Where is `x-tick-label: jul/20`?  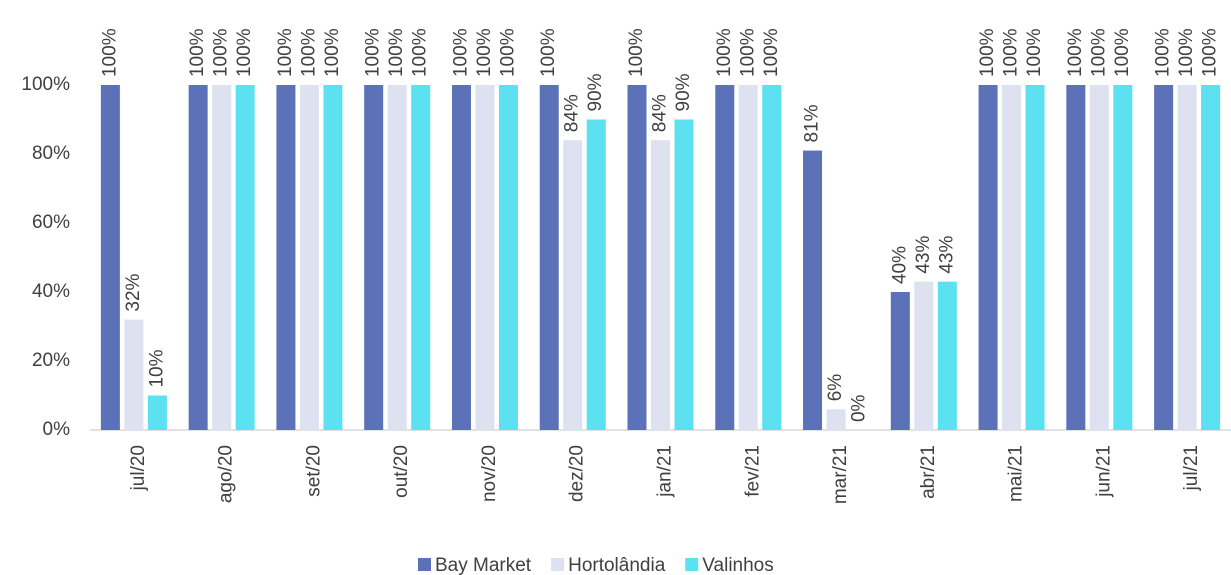 x-tick-label: jul/20 is located at coordinates (138, 468).